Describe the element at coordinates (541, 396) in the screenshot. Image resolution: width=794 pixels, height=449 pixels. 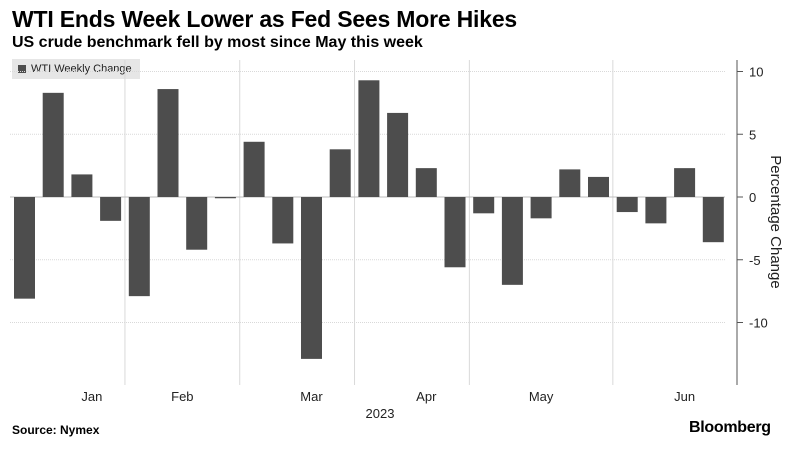
I see `x-tick-label: May` at that location.